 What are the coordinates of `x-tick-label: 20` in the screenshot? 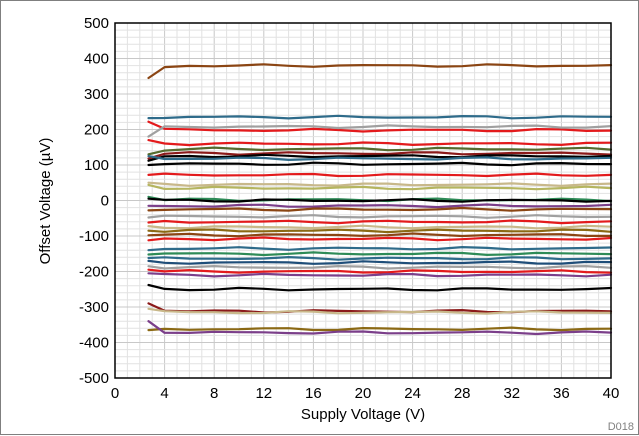 It's located at (363, 393).